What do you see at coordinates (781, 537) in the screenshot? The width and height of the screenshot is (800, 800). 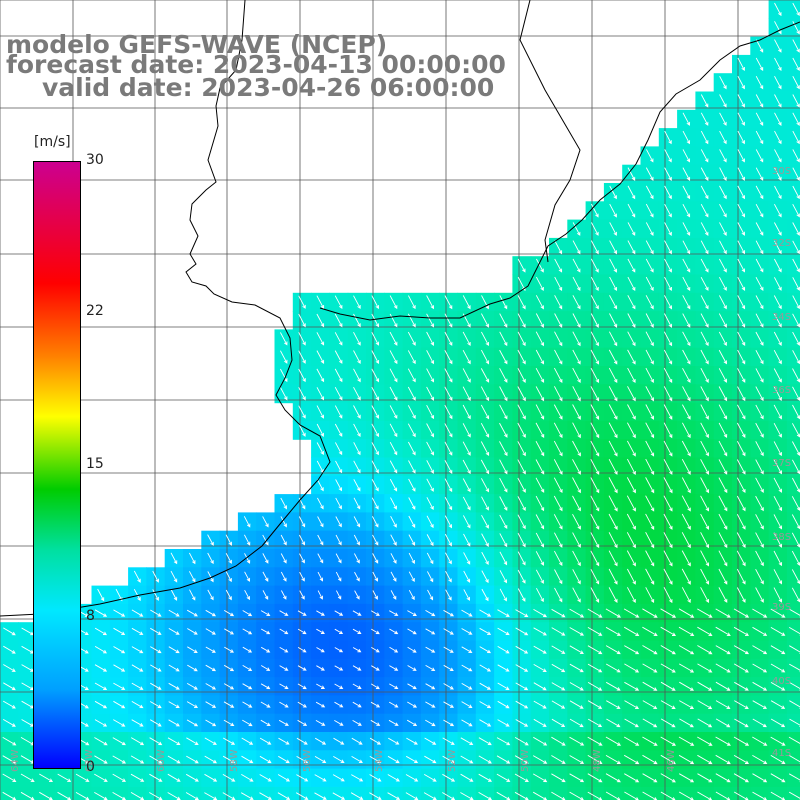 I see `latitude-label: 38S` at bounding box center [781, 537].